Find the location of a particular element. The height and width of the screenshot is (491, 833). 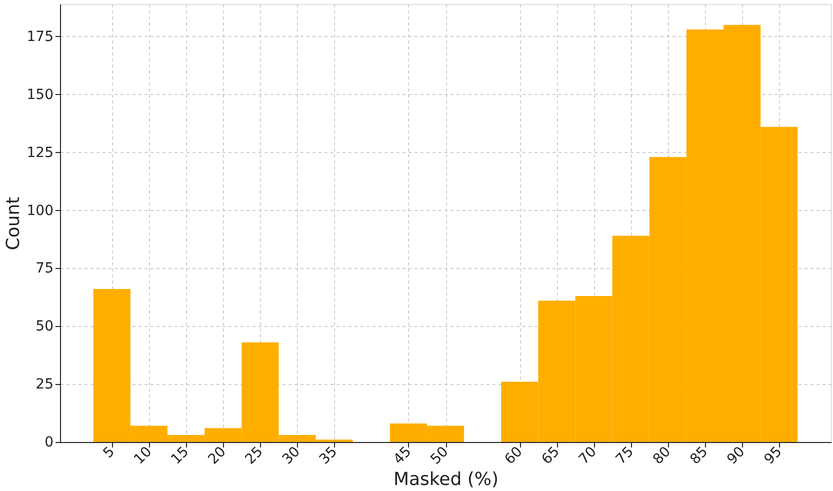

x-tick-label: 45 is located at coordinates (402, 456).